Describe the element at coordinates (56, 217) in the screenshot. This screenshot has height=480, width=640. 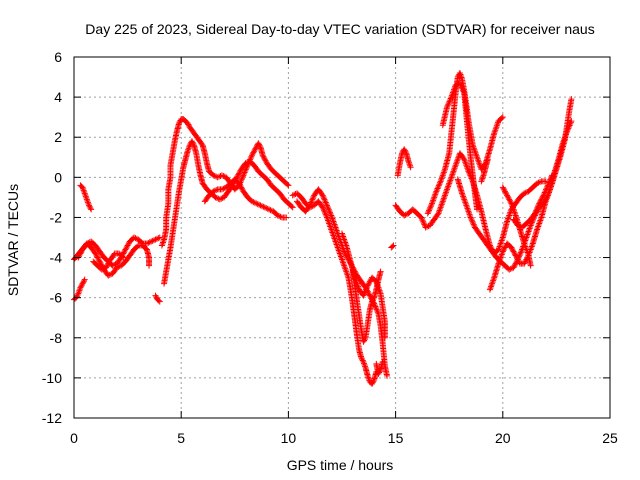
I see `y-tick-label: -2` at that location.